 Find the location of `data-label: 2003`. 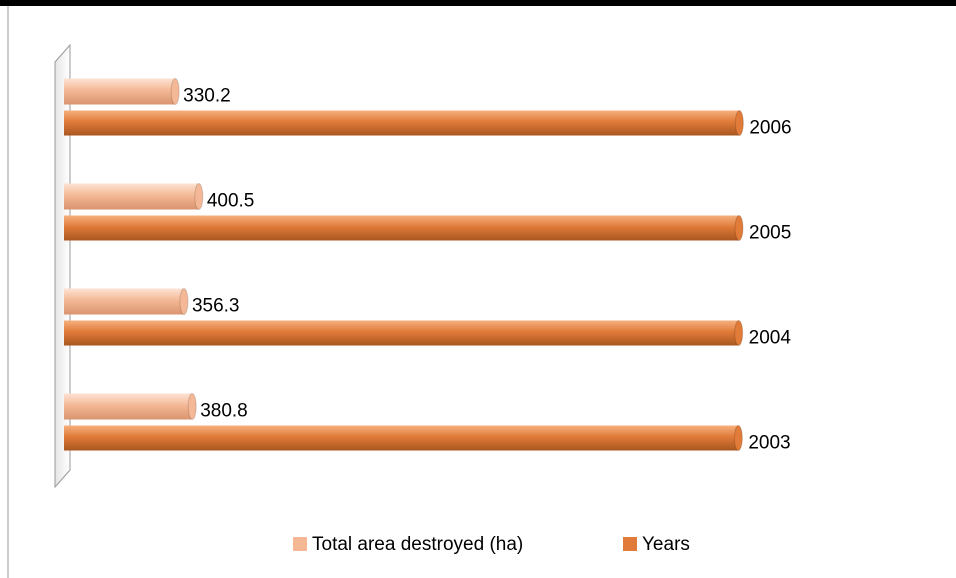

data-label: 2003 is located at coordinates (769, 443).